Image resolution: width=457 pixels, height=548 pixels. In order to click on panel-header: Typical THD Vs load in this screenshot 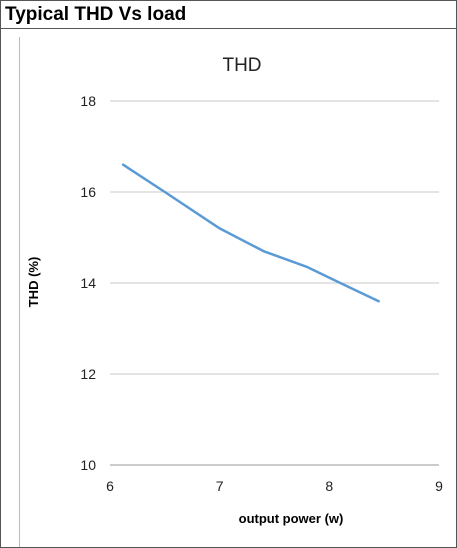, I will do `click(228, 15)`.